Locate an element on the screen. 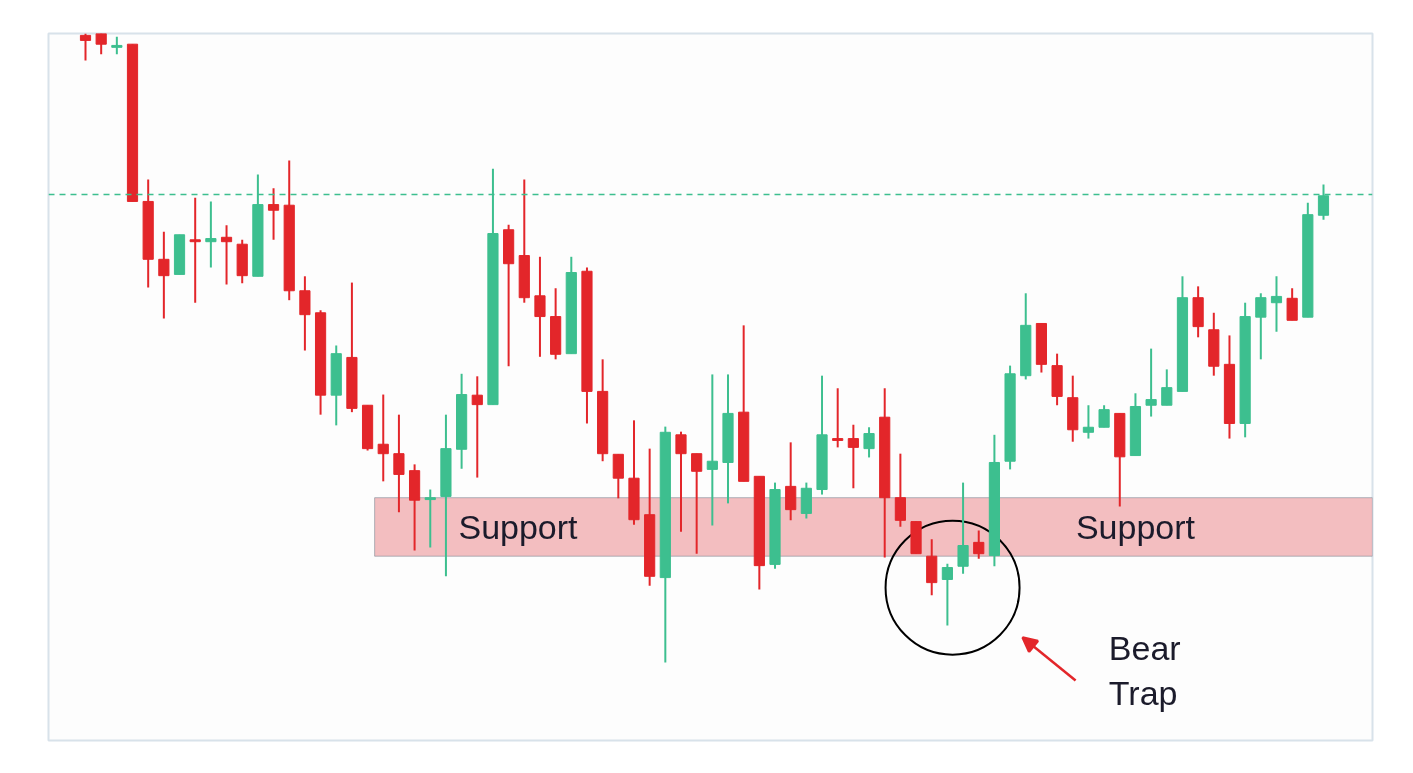  band-label: Support is located at coordinates (518, 526).